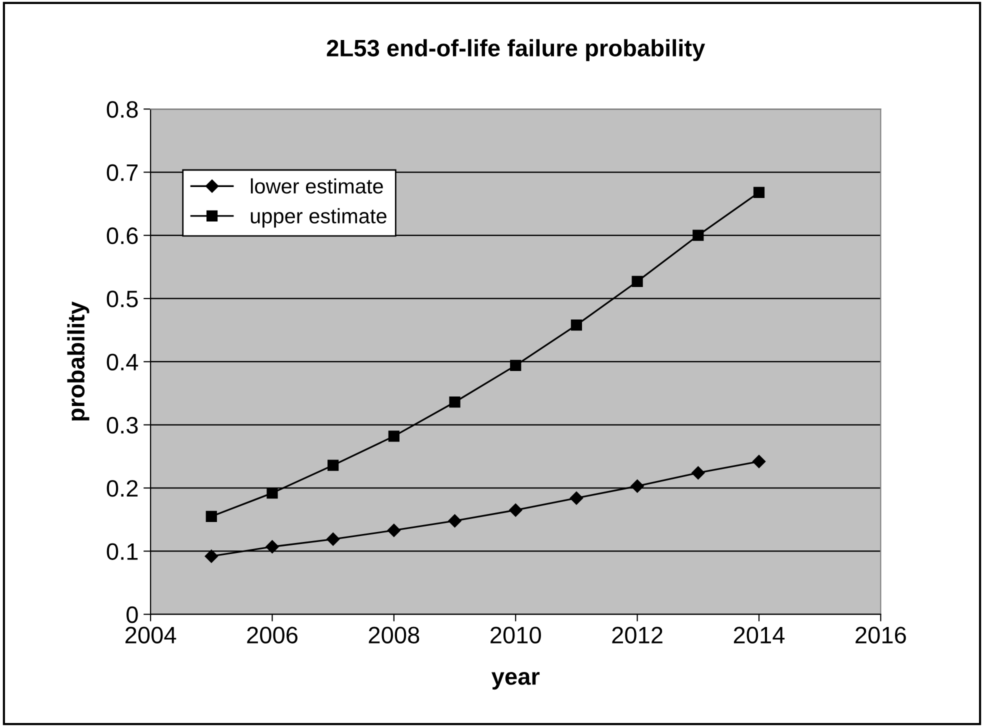 The width and height of the screenshot is (984, 727). Describe the element at coordinates (318, 218) in the screenshot. I see `legend-label: upper estimate` at that location.